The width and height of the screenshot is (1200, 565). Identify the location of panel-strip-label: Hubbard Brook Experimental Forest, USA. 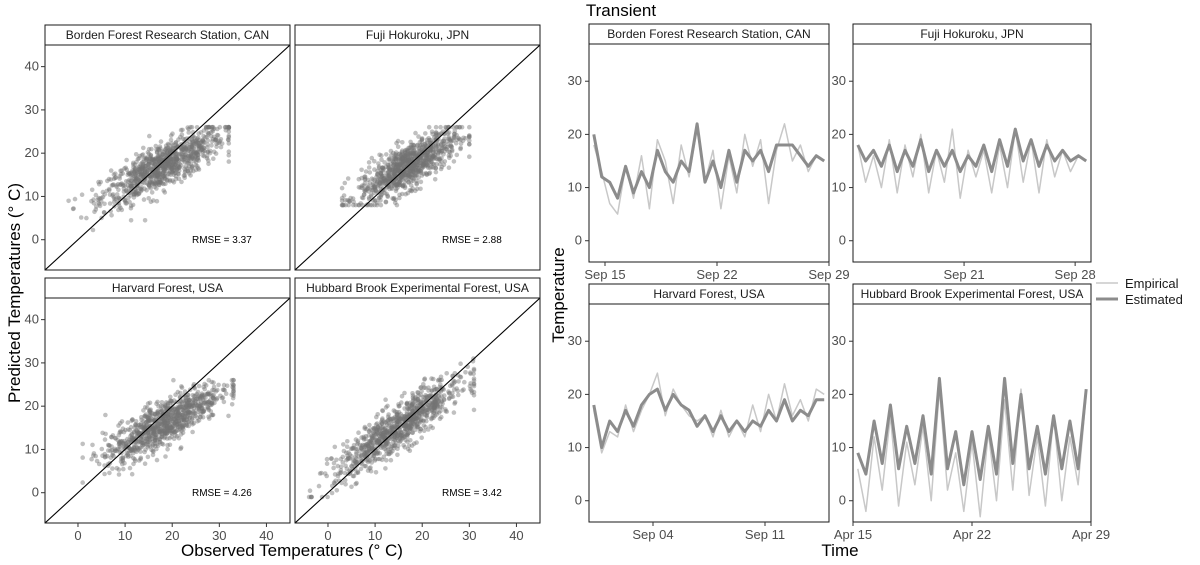
(972, 294).